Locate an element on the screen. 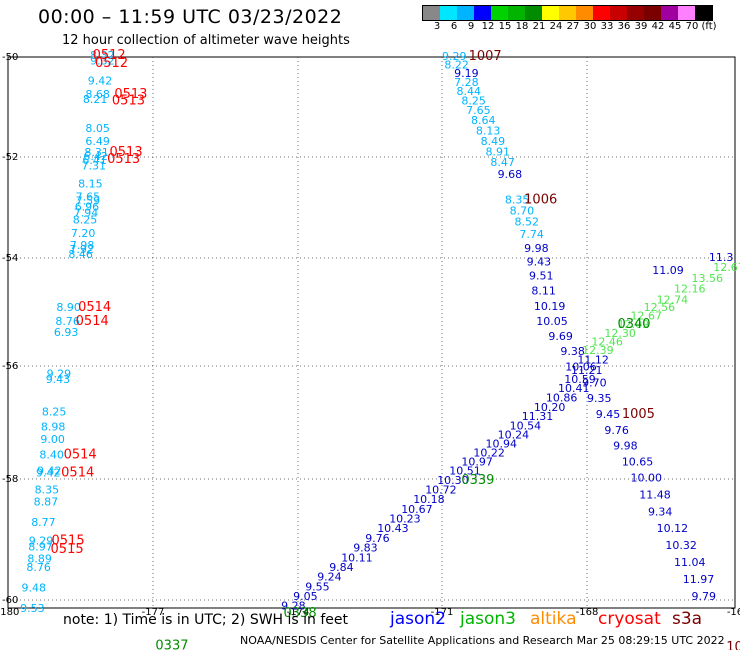 The width and height of the screenshot is (740, 650). wave-height-label: 8.13 is located at coordinates (488, 131).